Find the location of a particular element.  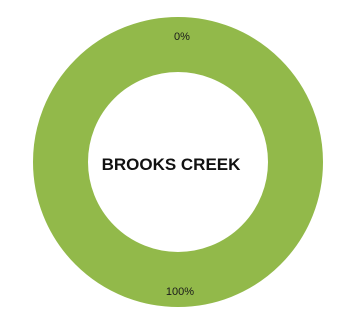

center-label: BROOKS CREEK is located at coordinates (172, 164).